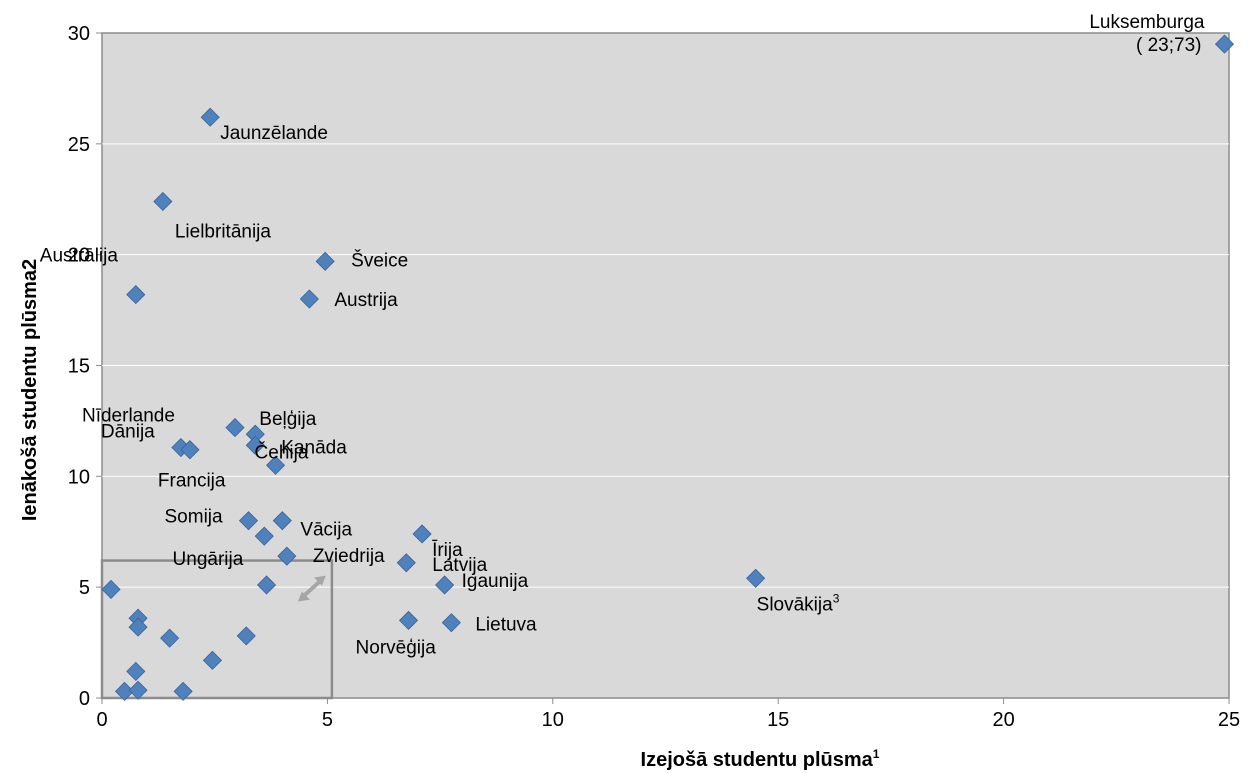 The image size is (1248, 773). I want to click on point-label: Kanāda, so click(314, 447).